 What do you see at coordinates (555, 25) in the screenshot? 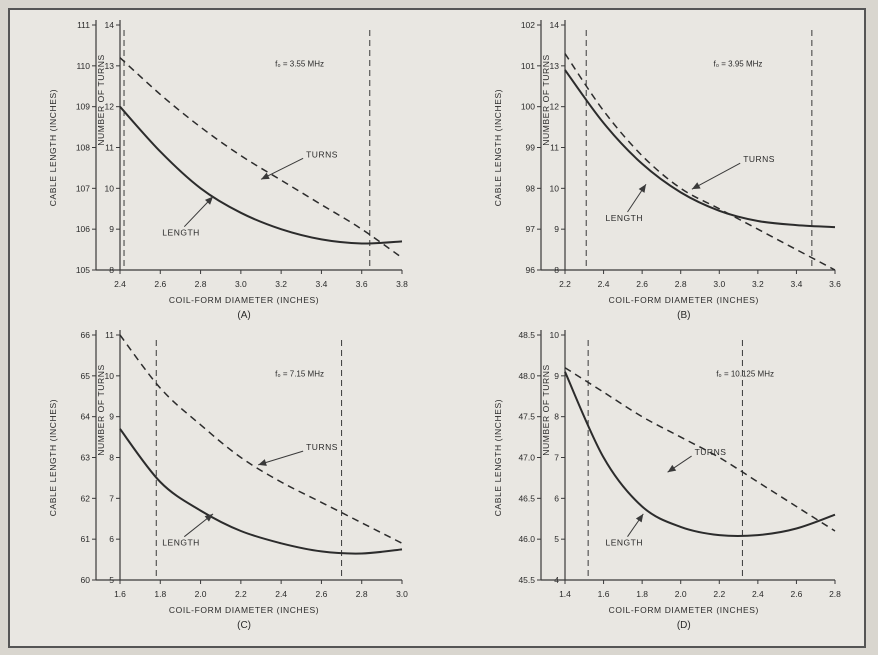
I see `turns-tick-label: 14` at bounding box center [555, 25].